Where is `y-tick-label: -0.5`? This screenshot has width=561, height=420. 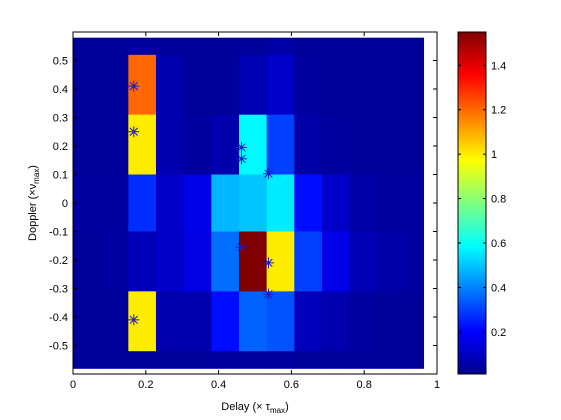
y-tick-label: -0.5 is located at coordinates (58, 347).